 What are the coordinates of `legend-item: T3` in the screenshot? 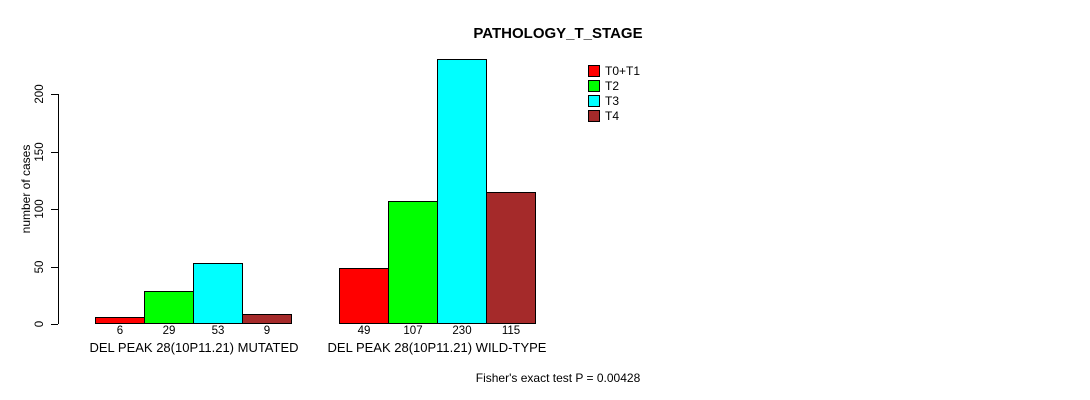 It's located at (614, 101).